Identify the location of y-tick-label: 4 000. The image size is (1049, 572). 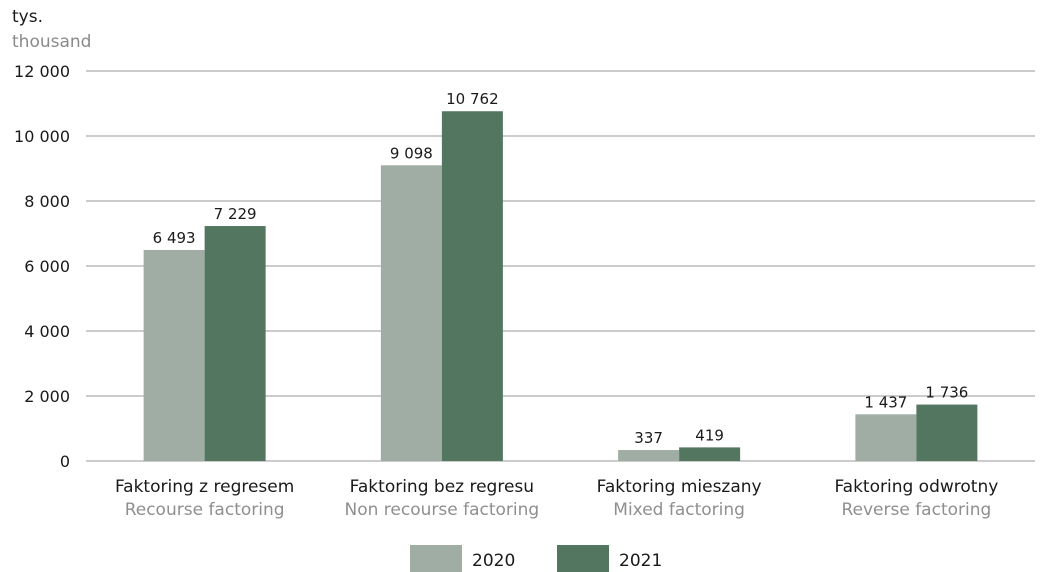
(47, 331).